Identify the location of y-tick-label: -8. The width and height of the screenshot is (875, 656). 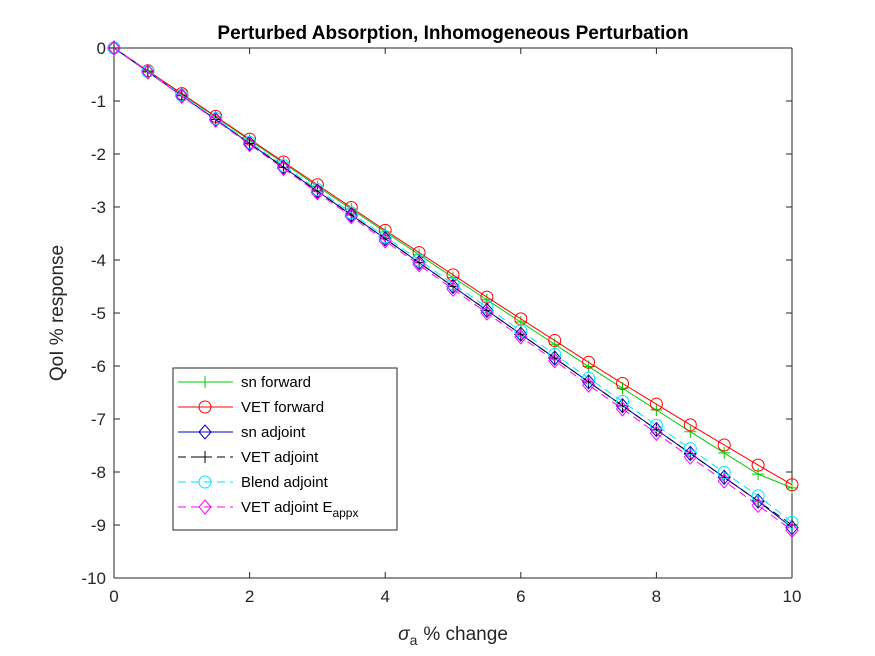
(98, 472).